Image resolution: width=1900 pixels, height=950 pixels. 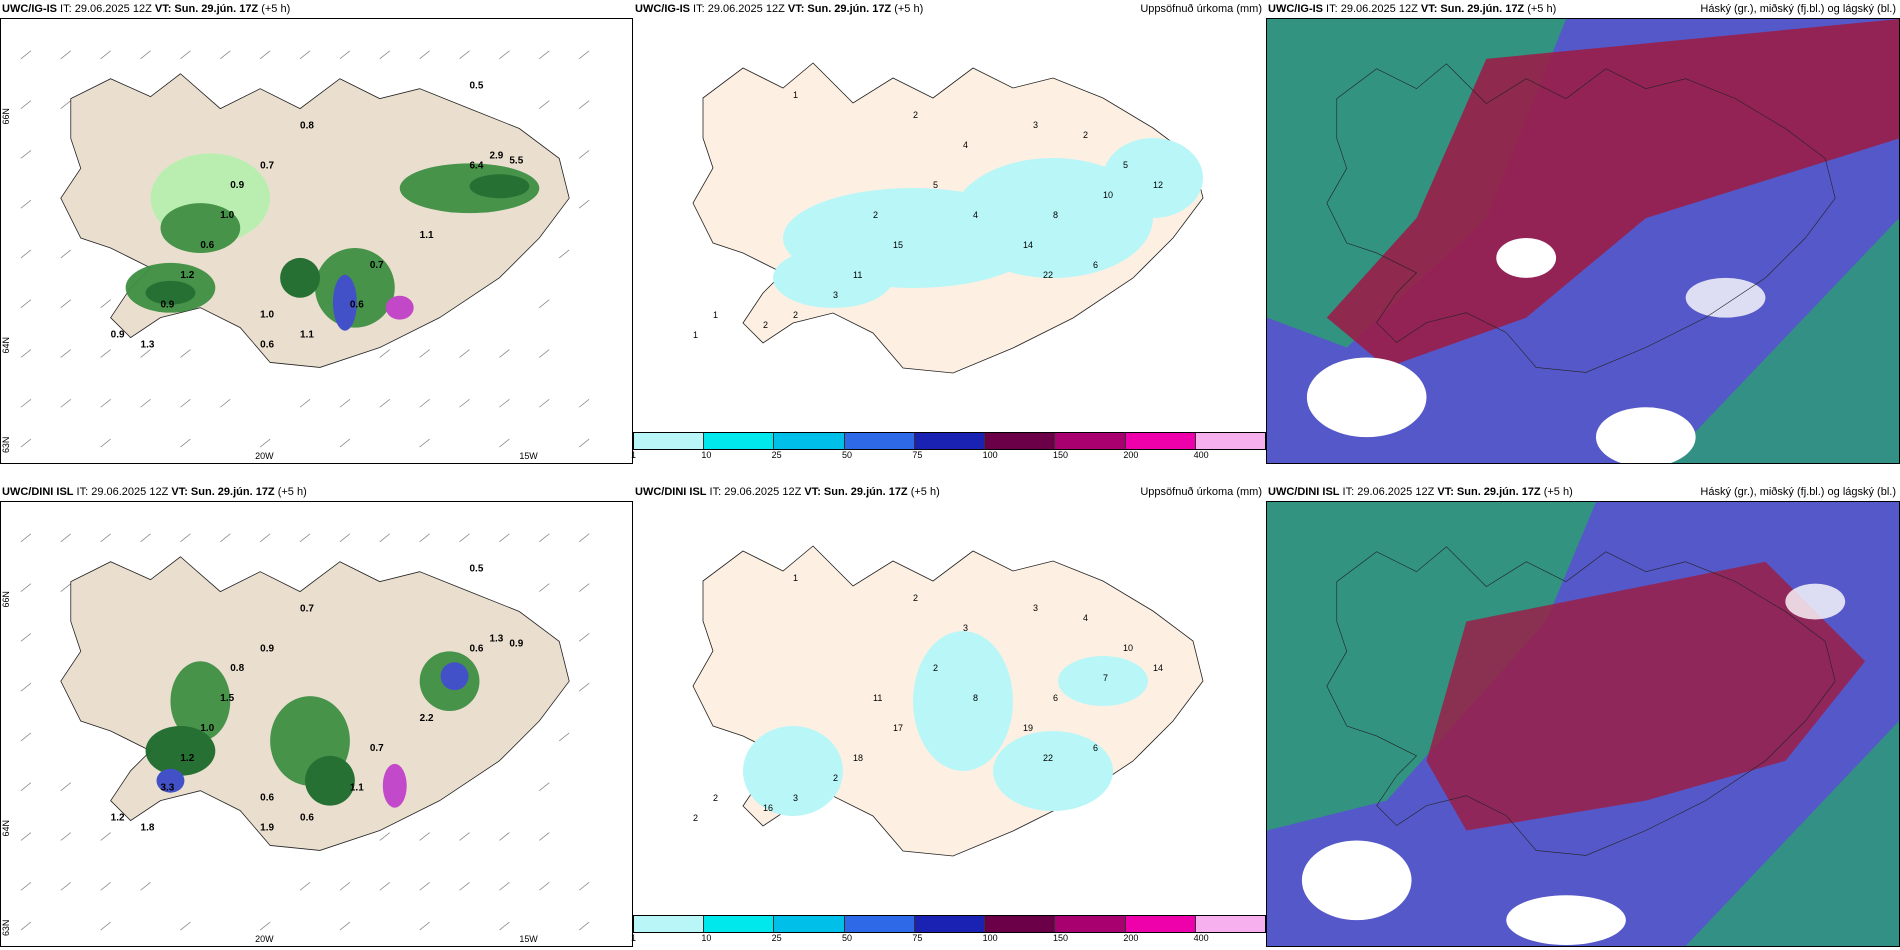 I want to click on wind-value-label: 1.0, so click(x=267, y=315).